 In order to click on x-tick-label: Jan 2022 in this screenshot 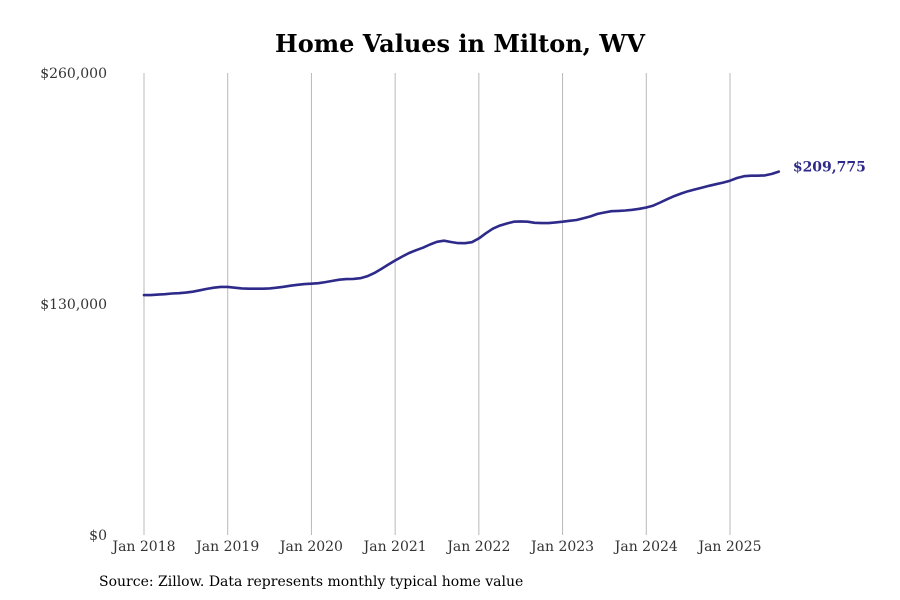, I will do `click(477, 547)`.